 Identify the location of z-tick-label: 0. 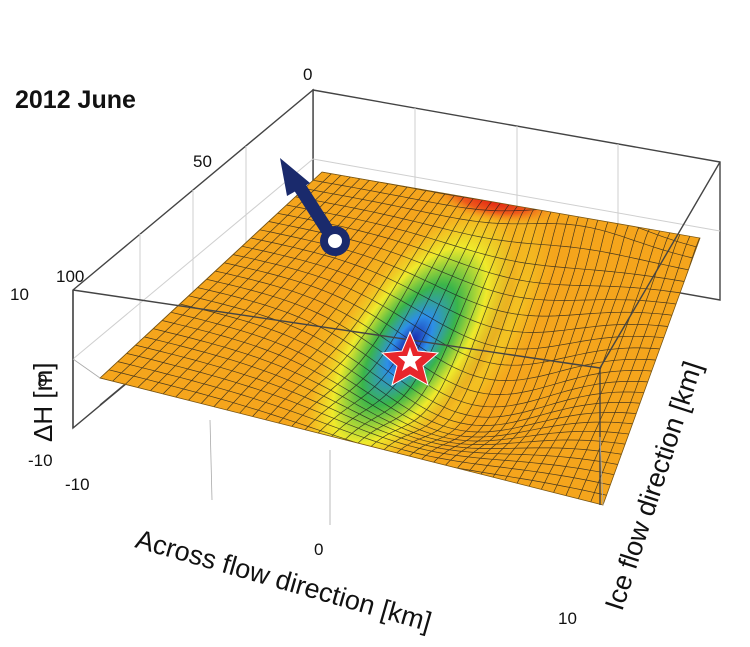
(42, 380).